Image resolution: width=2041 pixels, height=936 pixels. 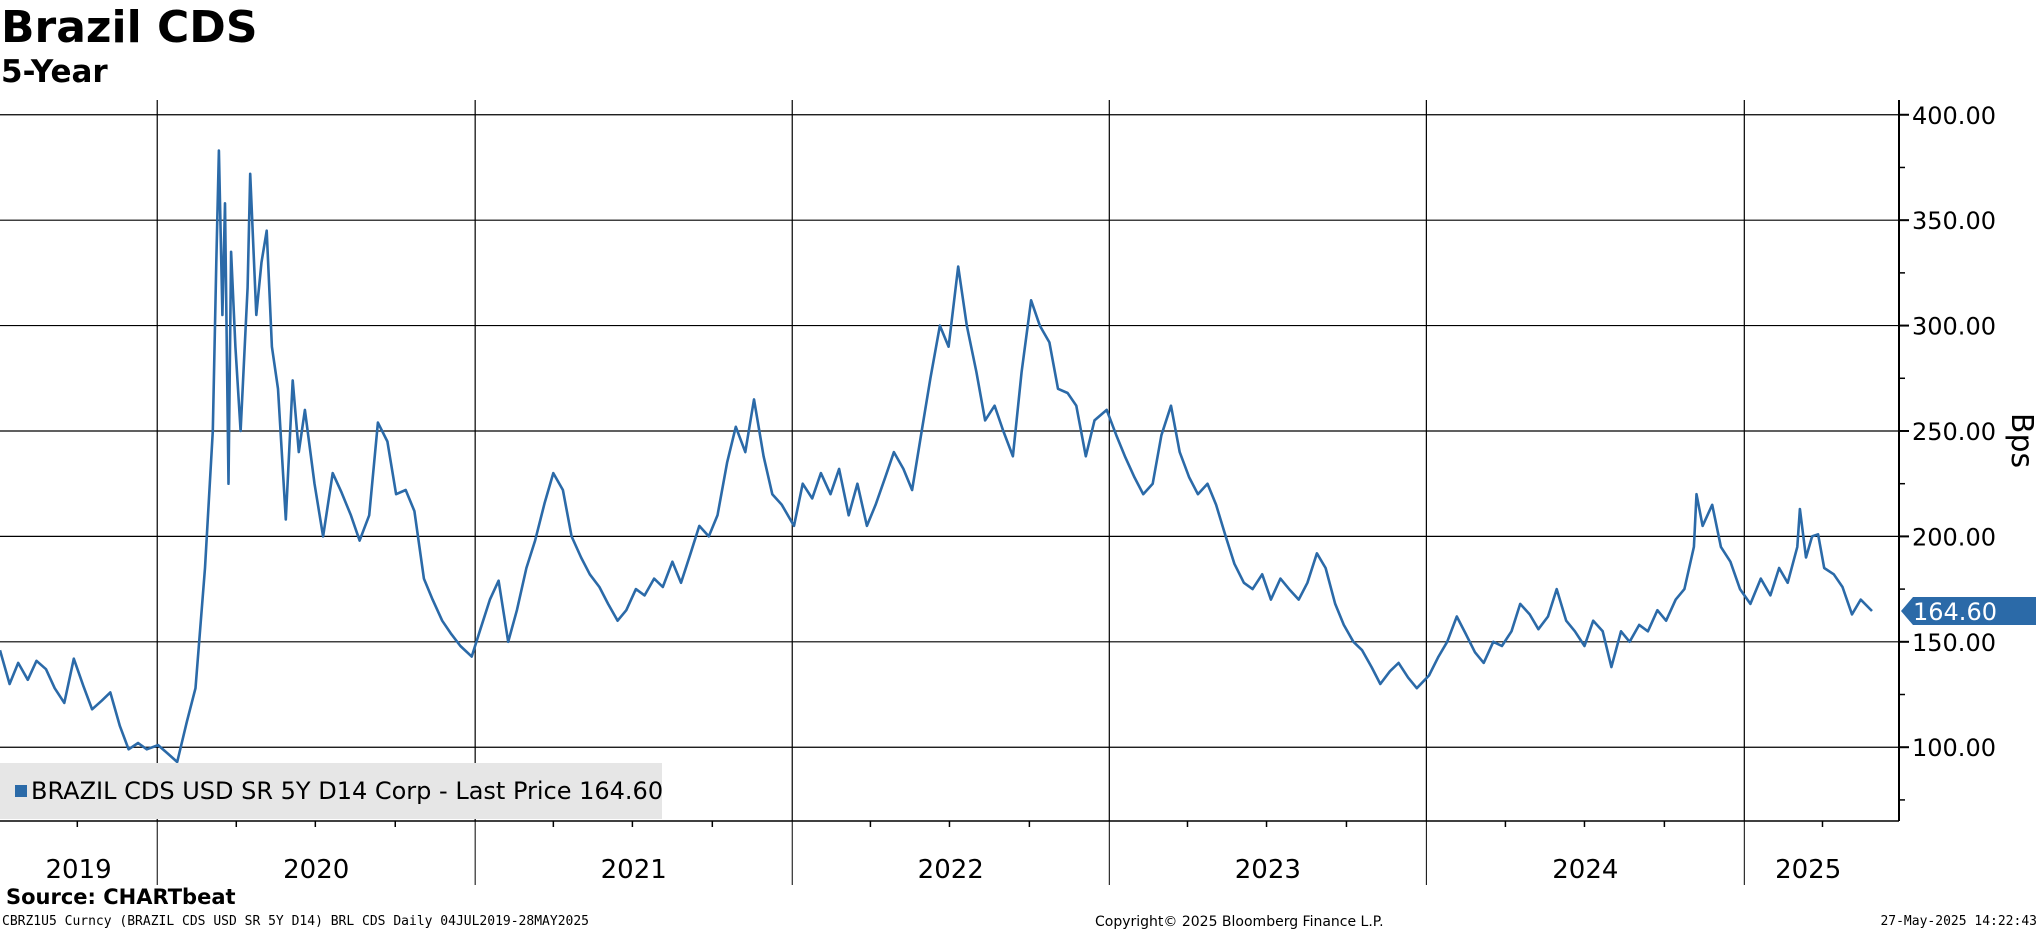 I want to click on x-tick-label: 2021, so click(x=634, y=870).